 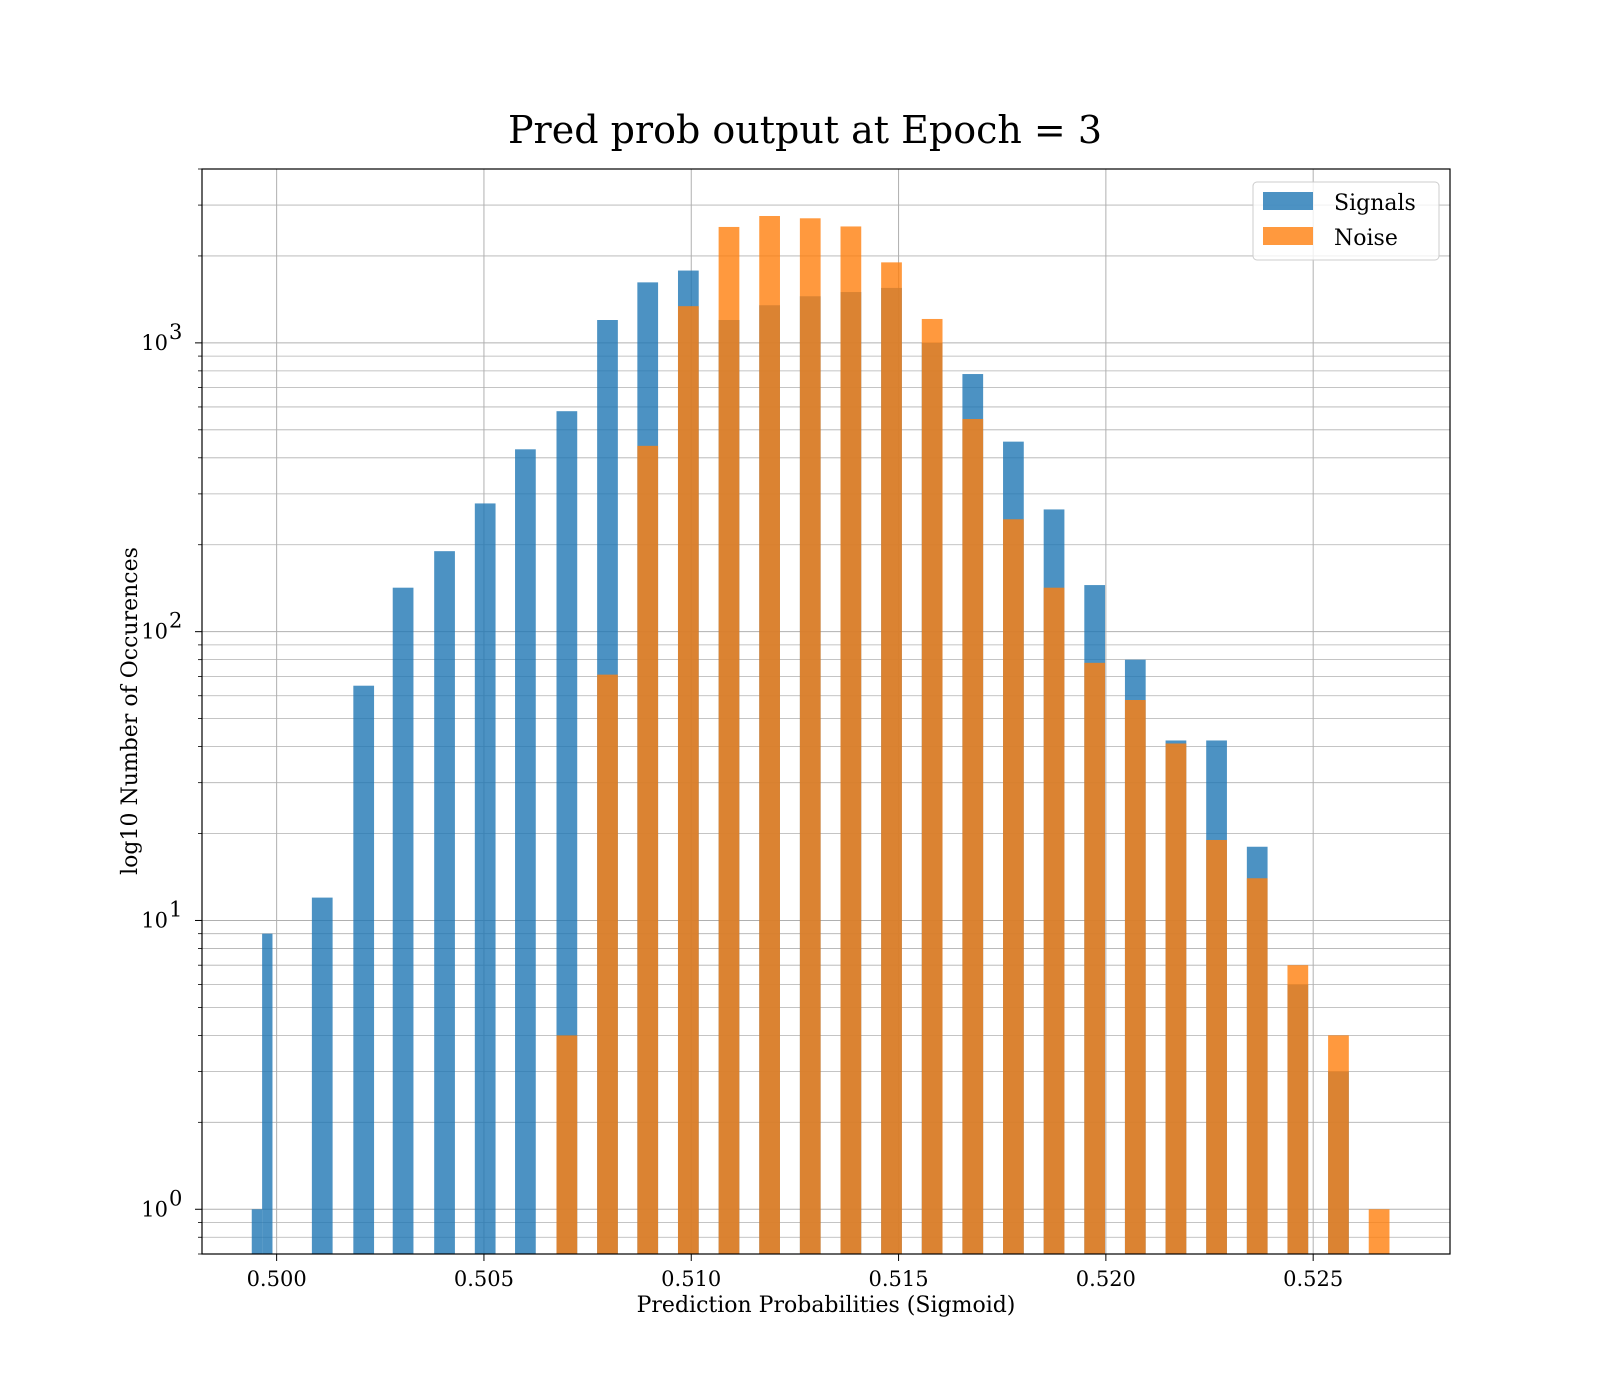 I want to click on y-axis-label: log10 Number of Occurences, so click(x=130, y=711).